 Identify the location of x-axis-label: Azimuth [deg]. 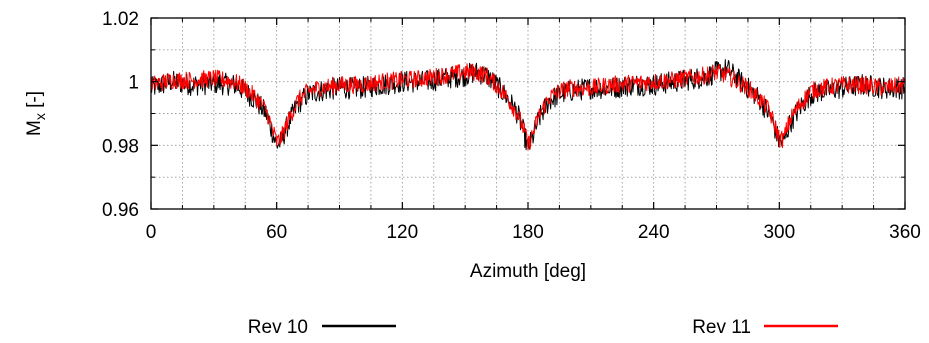
(528, 271).